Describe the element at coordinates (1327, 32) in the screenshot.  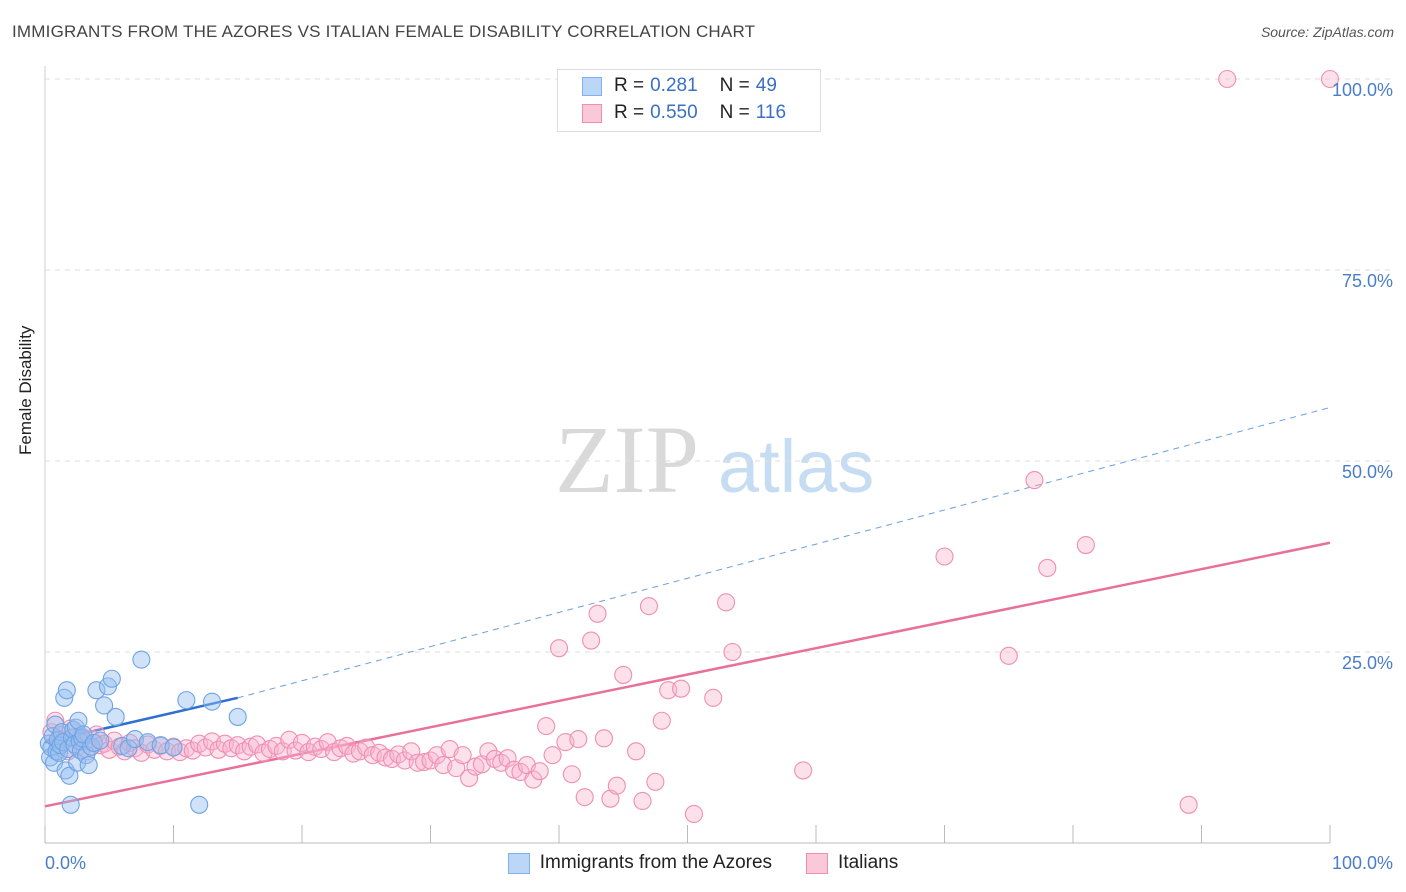
I see `source-label: Source: ZipAtlas.com` at that location.